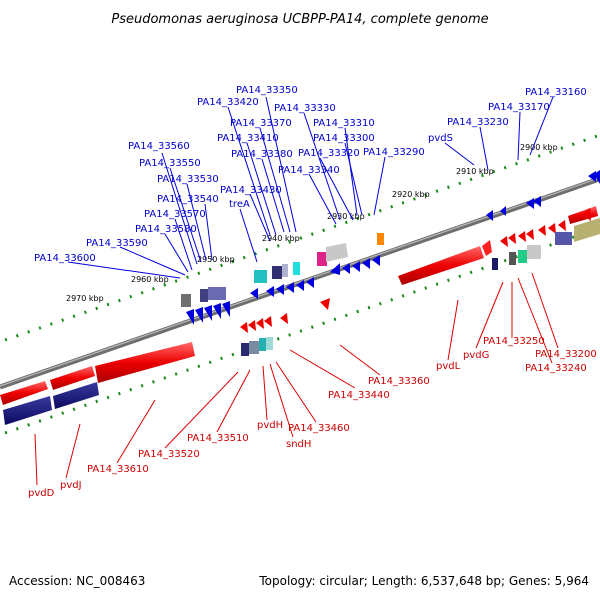  Describe the element at coordinates (319, 428) in the screenshot. I see `gene-label: PA14_33460` at that location.